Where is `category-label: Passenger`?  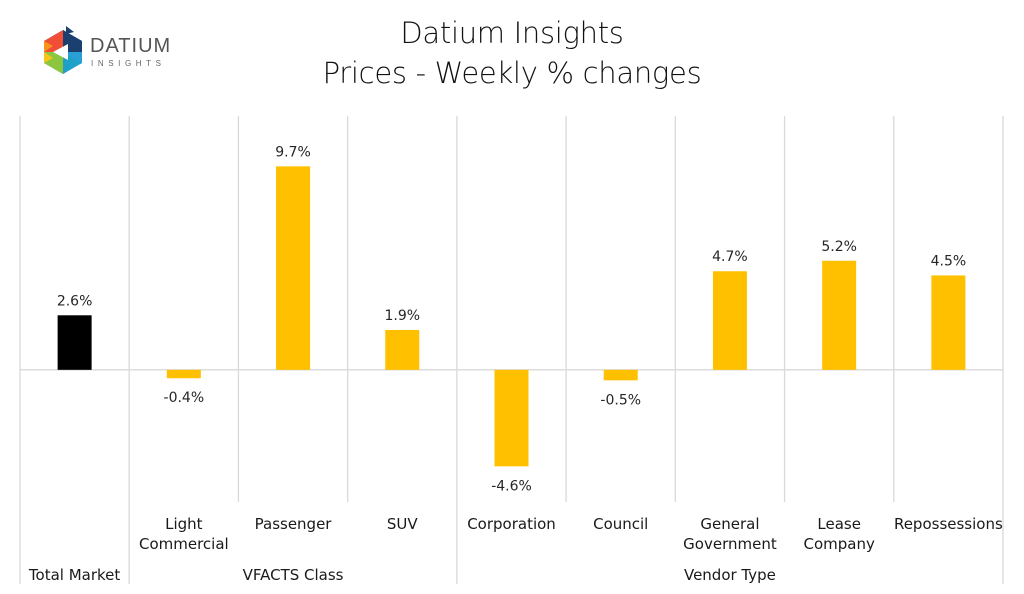 category-label: Passenger is located at coordinates (294, 524).